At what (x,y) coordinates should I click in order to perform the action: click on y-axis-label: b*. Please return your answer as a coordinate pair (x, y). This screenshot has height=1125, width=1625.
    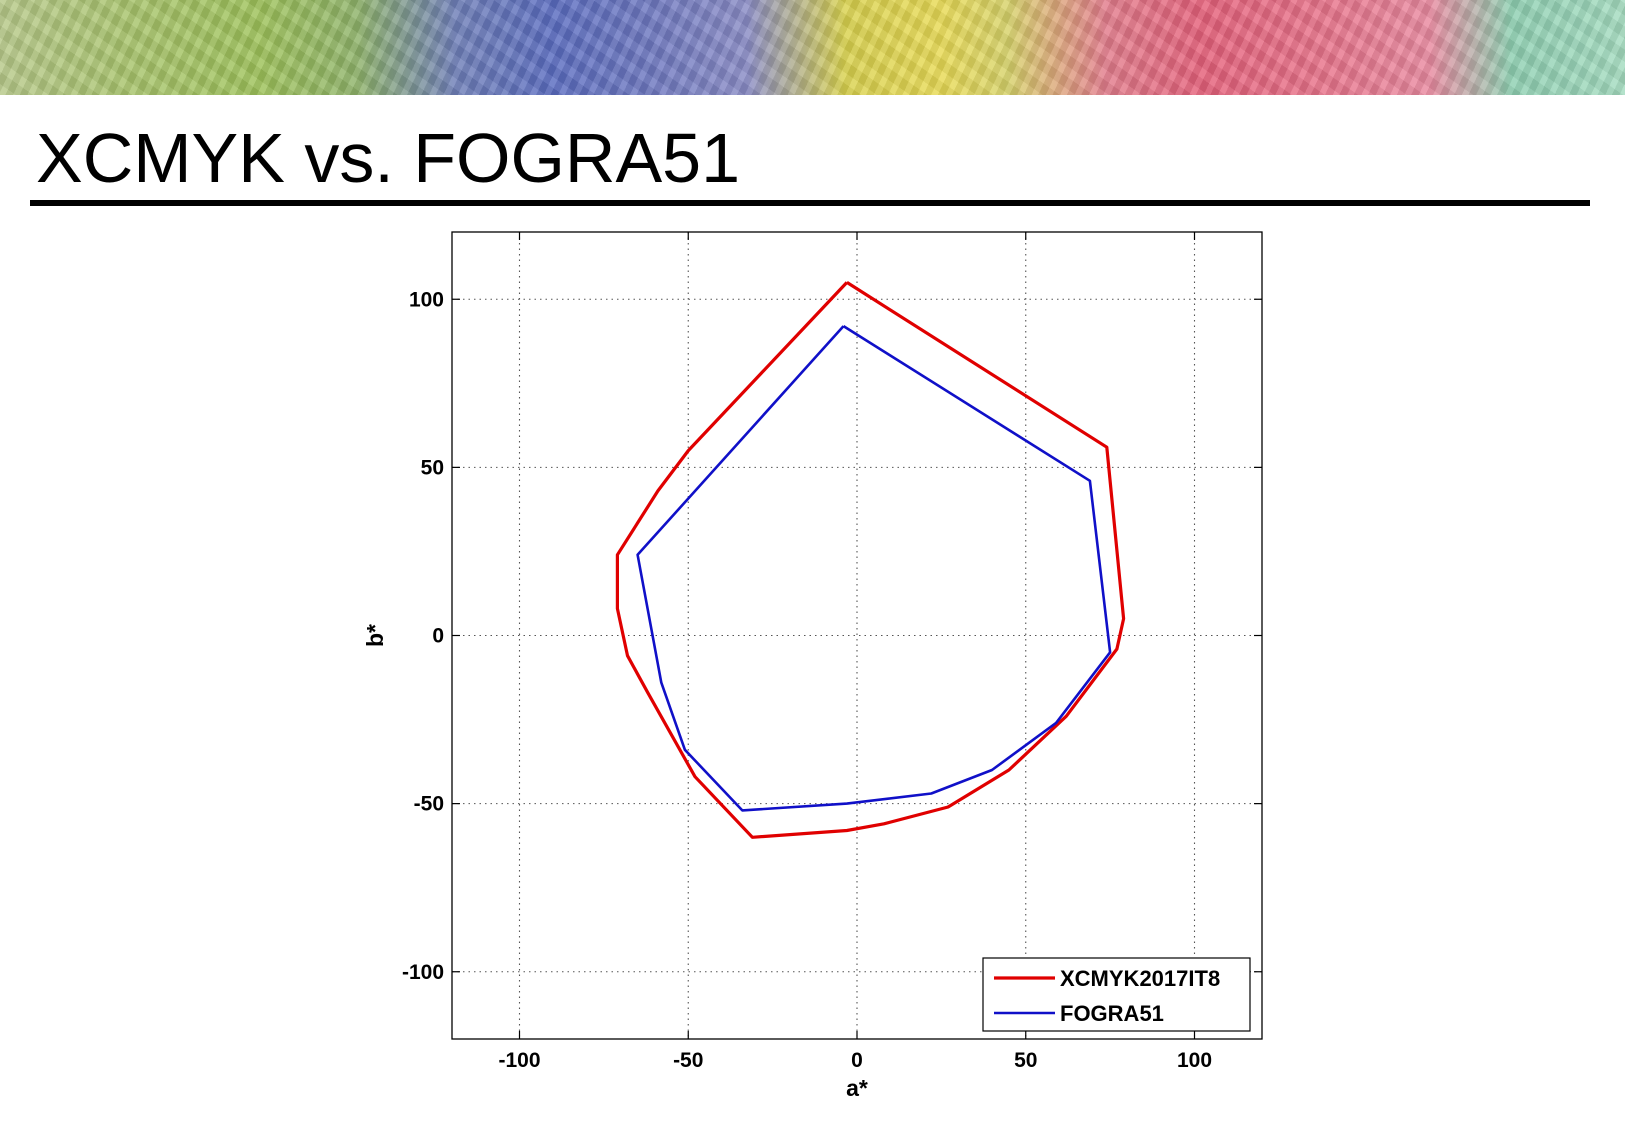
    Looking at the image, I should click on (375, 635).